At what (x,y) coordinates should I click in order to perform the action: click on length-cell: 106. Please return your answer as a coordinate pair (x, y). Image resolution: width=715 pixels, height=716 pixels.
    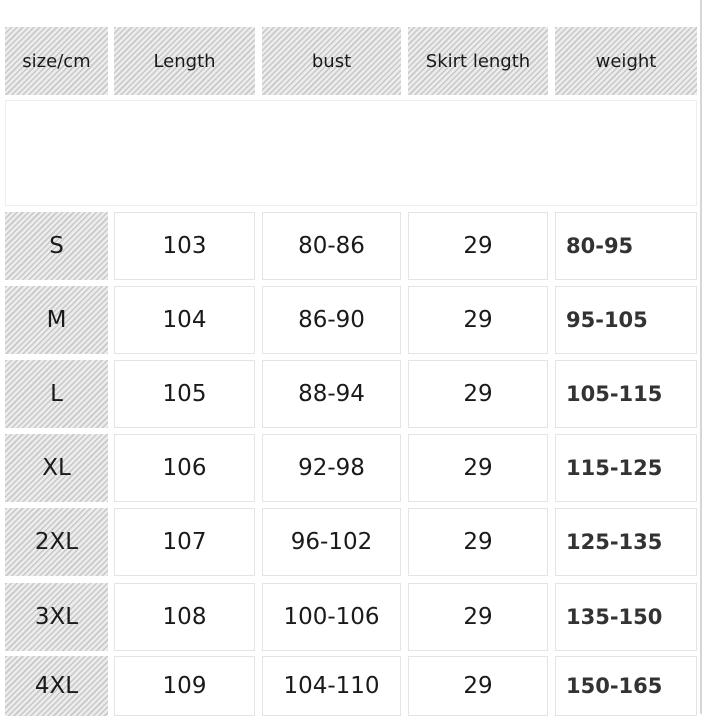
    Looking at the image, I should click on (184, 468).